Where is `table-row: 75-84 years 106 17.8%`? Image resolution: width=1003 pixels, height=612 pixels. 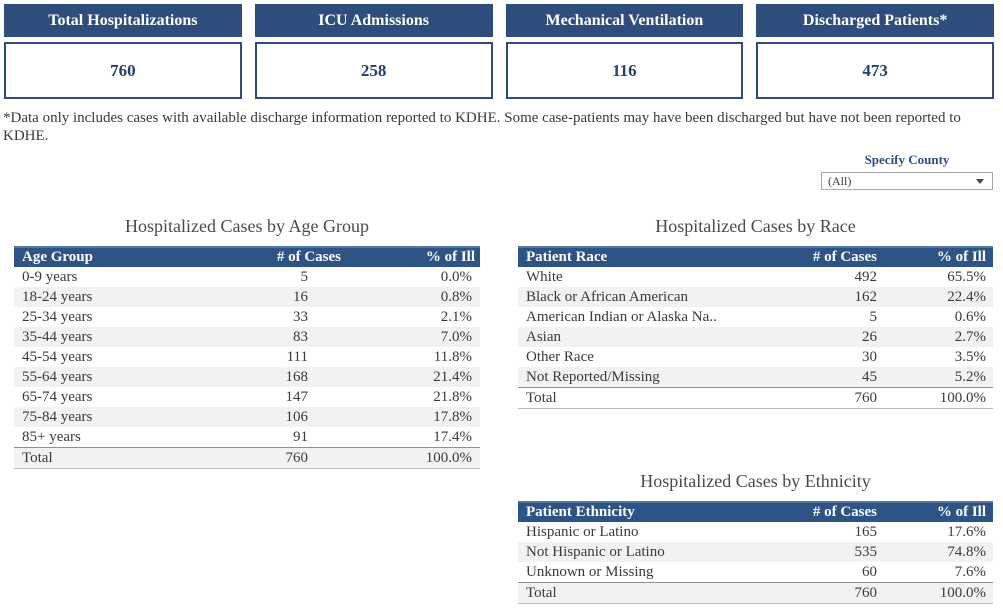
table-row: 75-84 years 106 17.8% is located at coordinates (247, 417).